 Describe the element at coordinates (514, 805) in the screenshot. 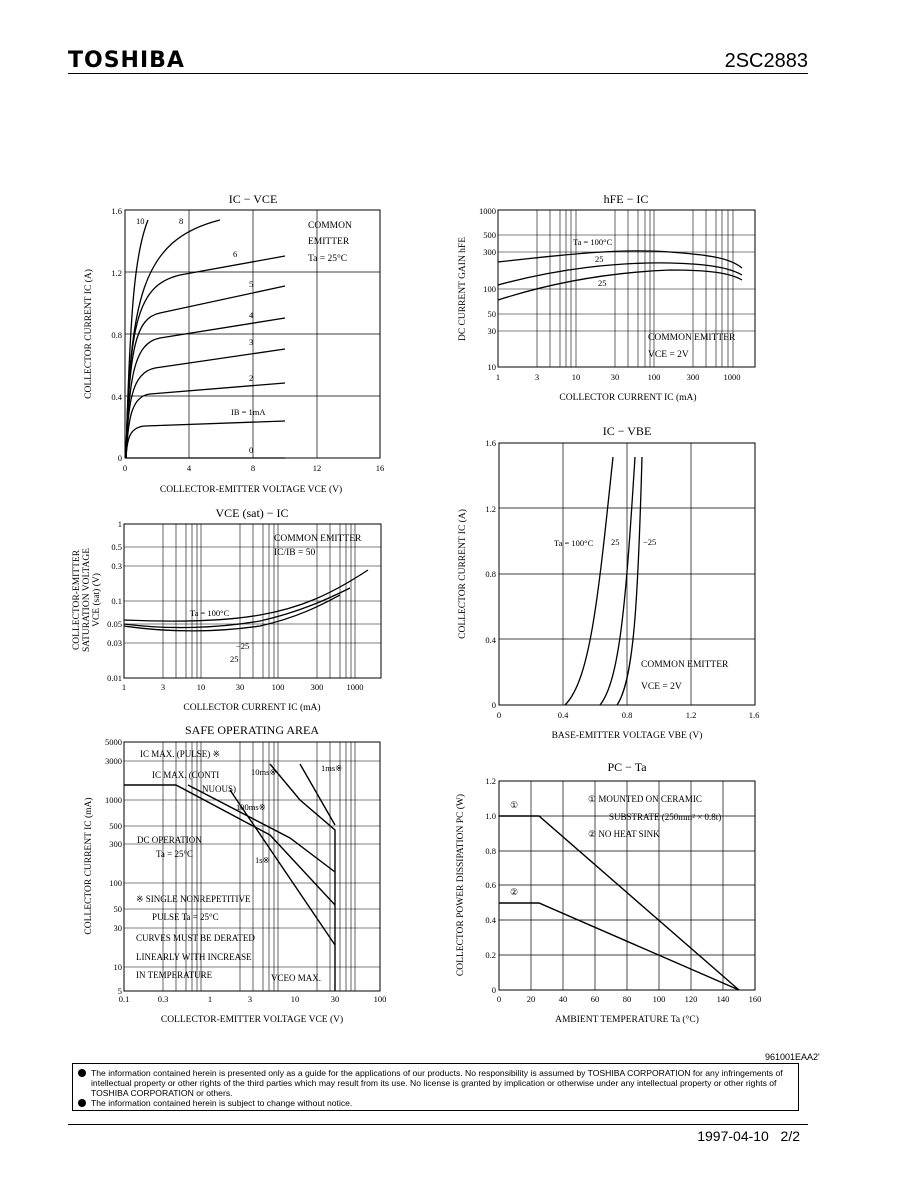

I see `pc-ta-curve-mark: ①` at that location.